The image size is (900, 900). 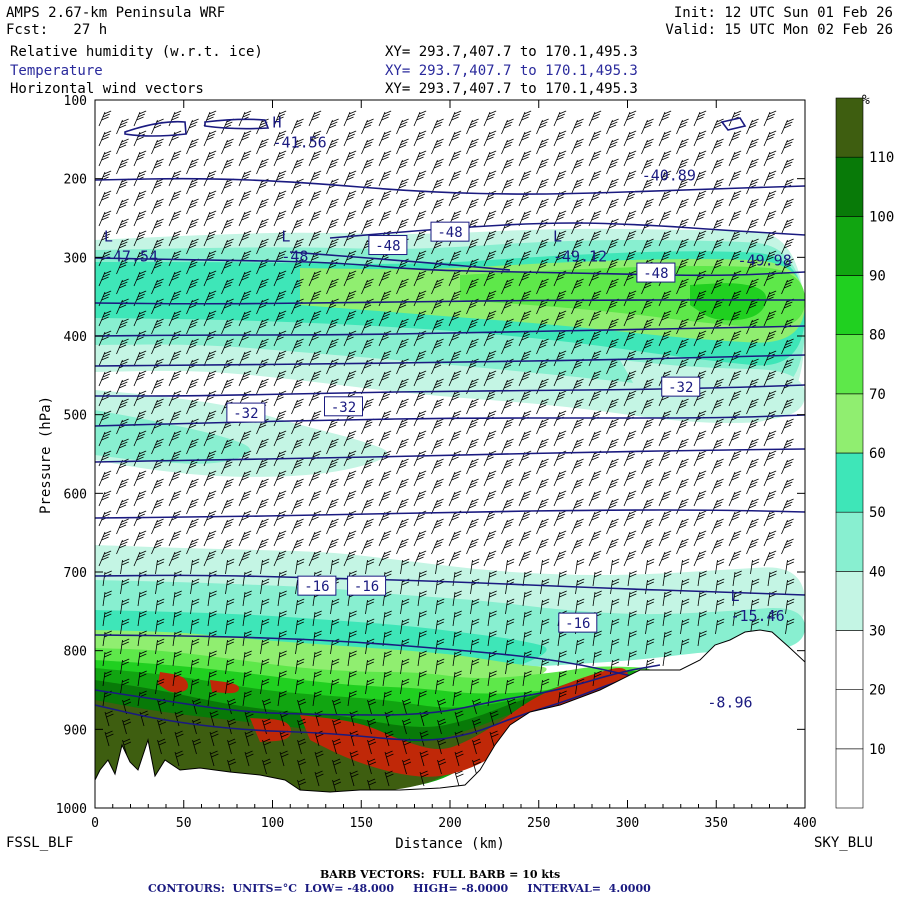 I want to click on rh-mid-right, so click(x=712, y=390).